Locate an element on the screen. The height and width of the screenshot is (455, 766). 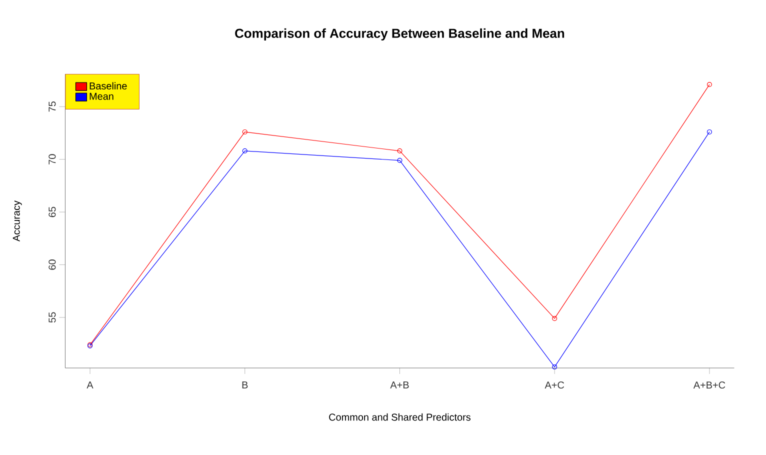
x-tick-label: A+B+C is located at coordinates (709, 385).